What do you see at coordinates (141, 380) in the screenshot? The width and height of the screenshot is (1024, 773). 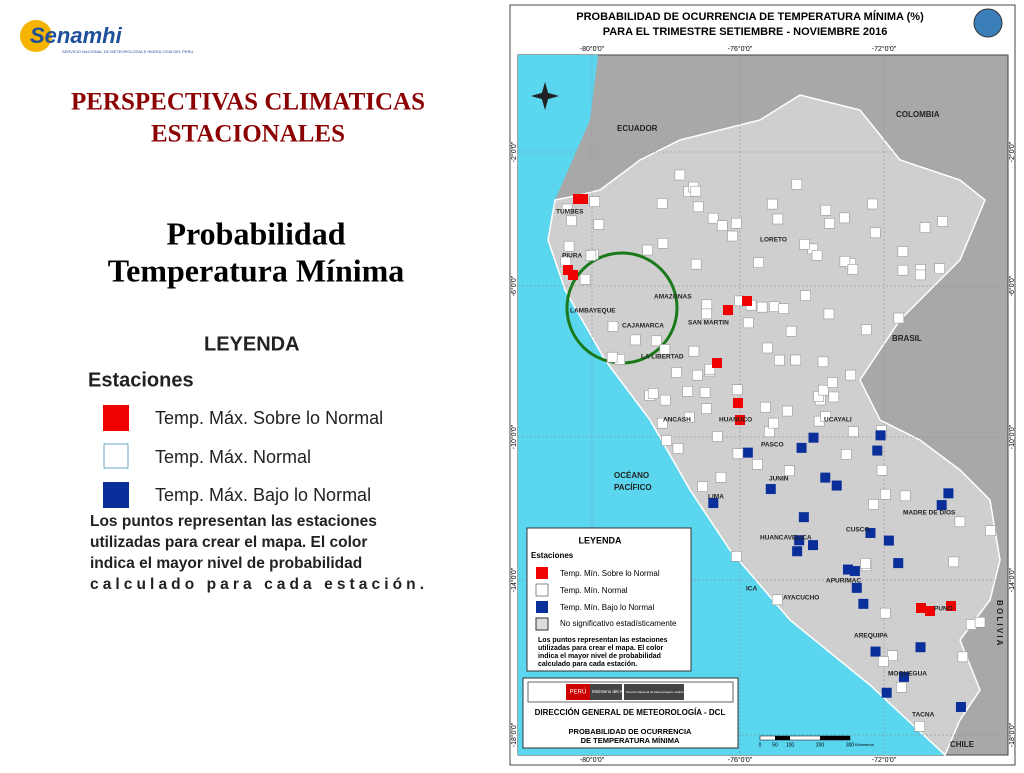 I see `legend-subtitle: Estaciones` at bounding box center [141, 380].